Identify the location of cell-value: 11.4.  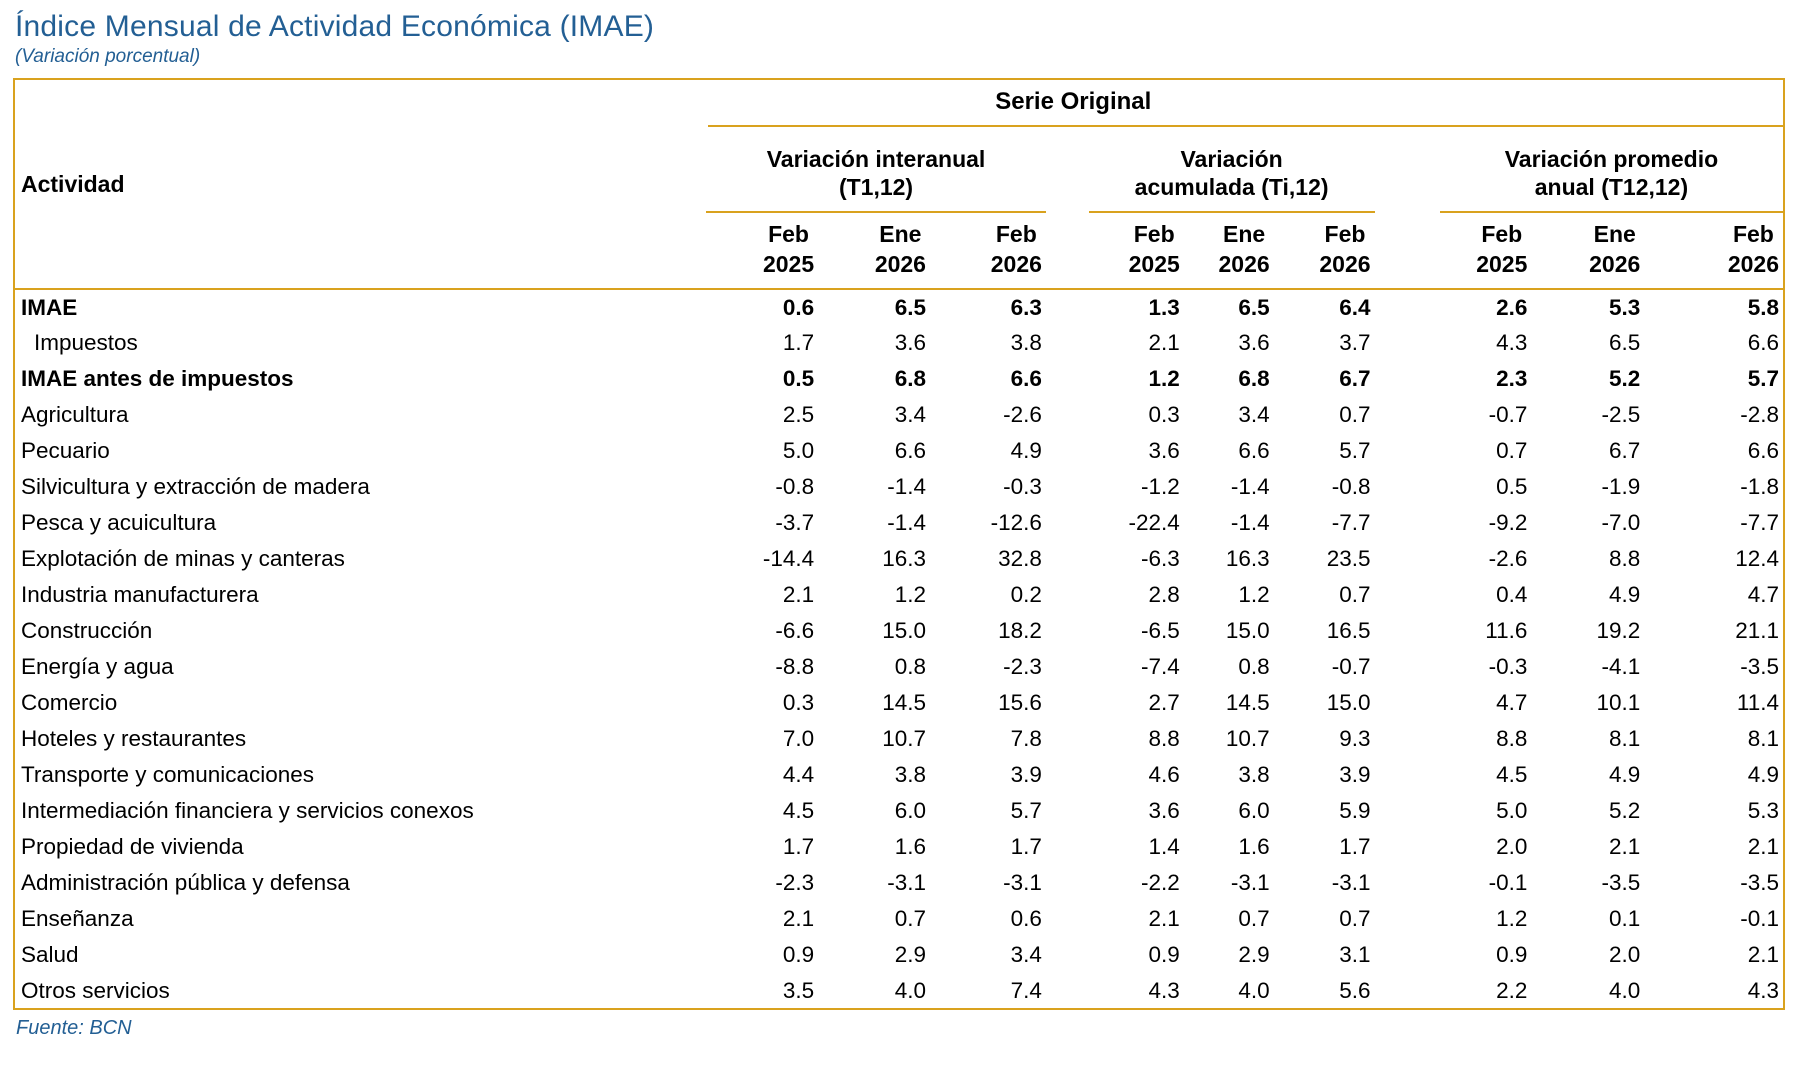
(1757, 702).